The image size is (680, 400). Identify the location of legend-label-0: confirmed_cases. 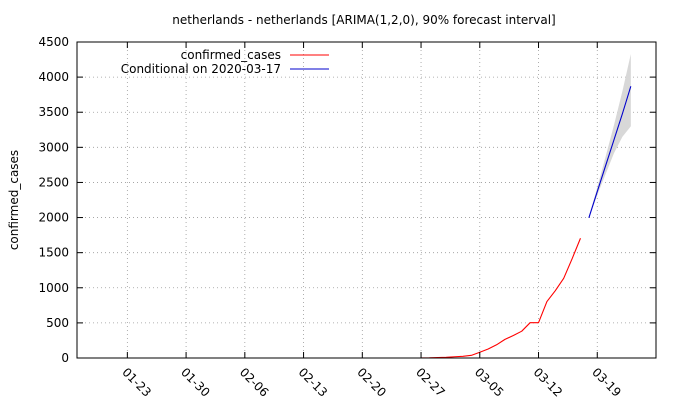
(231, 55).